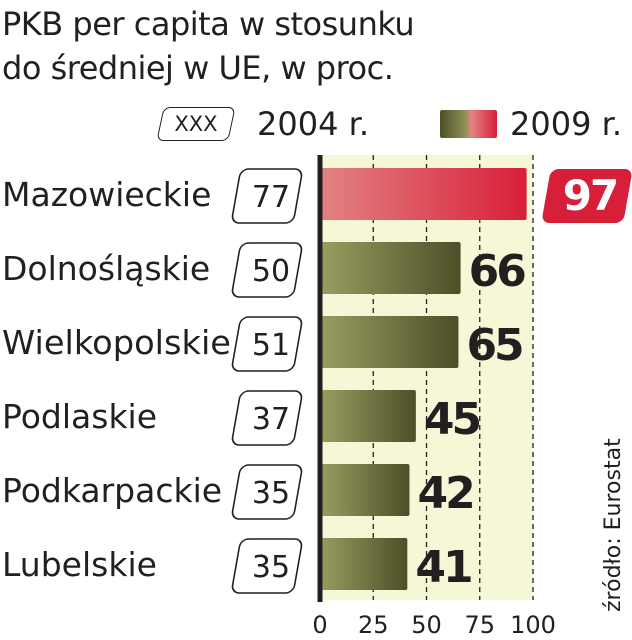  What do you see at coordinates (373, 625) in the screenshot?
I see `x-tick-label-25: 25` at bounding box center [373, 625].